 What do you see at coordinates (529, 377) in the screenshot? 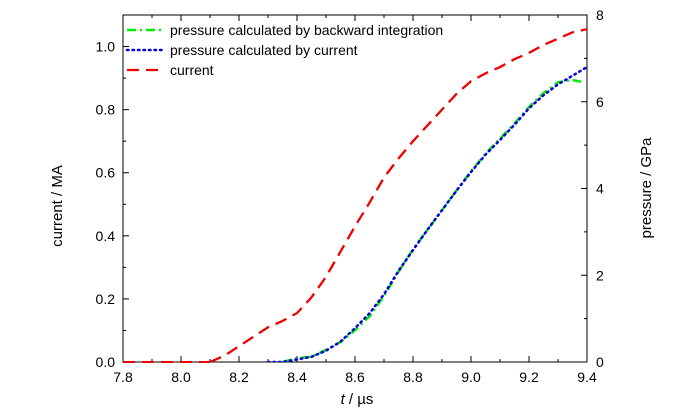
I see `x-tick-label: 9.2` at bounding box center [529, 377].